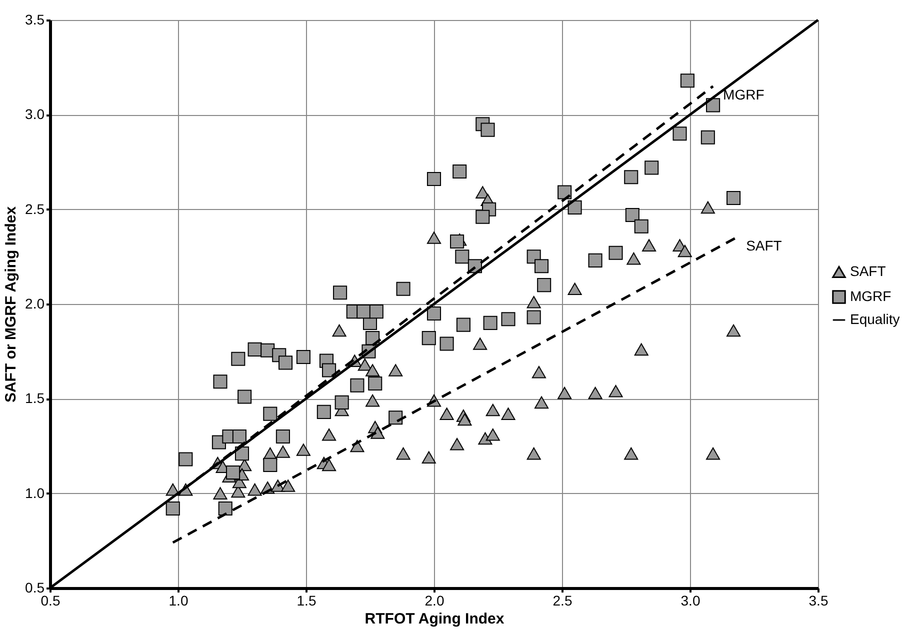 The height and width of the screenshot is (633, 904). Describe the element at coordinates (50, 600) in the screenshot. I see `x-tick-label: 0.5` at that location.